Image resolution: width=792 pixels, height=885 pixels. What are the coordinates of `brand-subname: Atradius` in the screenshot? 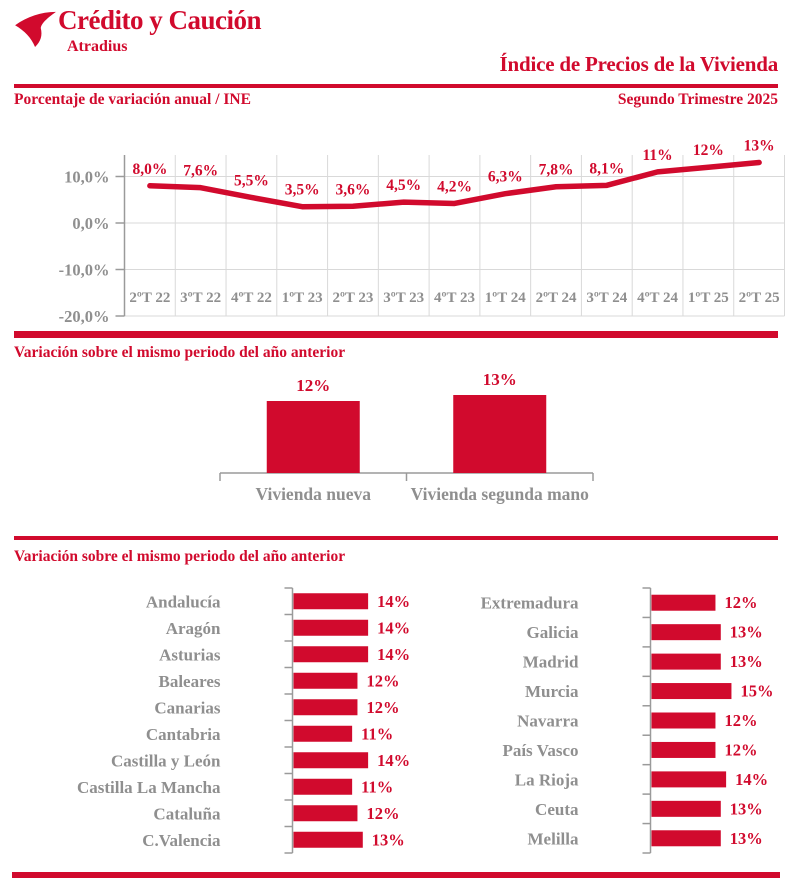 It's located at (97, 46).